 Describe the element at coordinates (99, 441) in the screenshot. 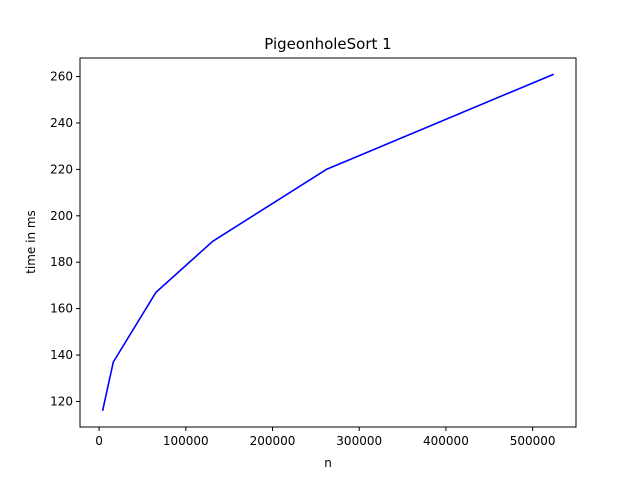

I see `x-tick-label: 0` at that location.